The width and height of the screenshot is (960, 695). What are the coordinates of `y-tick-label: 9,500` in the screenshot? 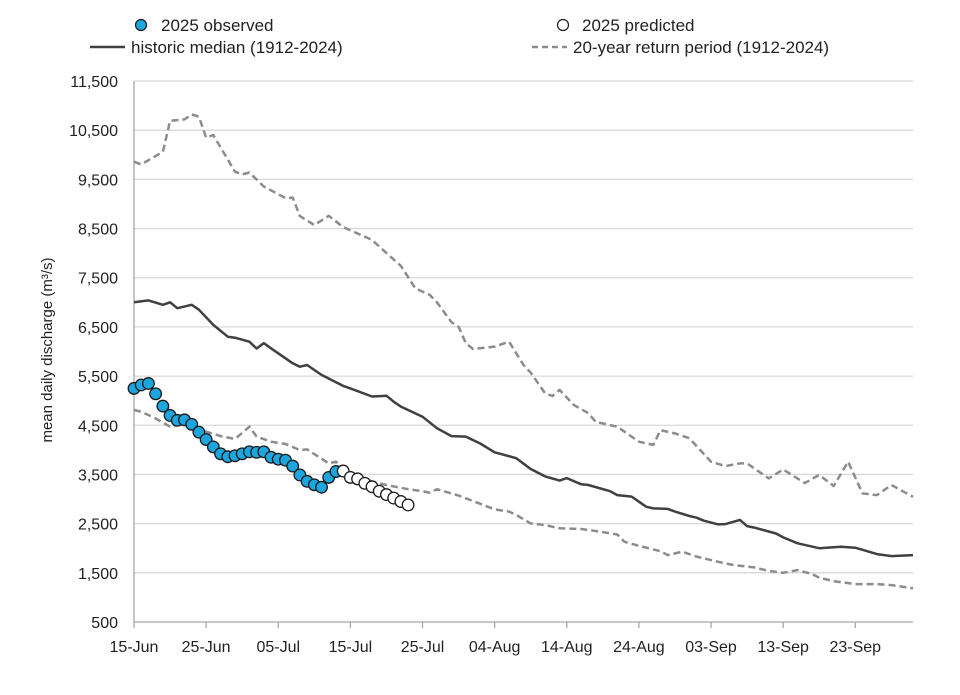 It's located at (98, 180).